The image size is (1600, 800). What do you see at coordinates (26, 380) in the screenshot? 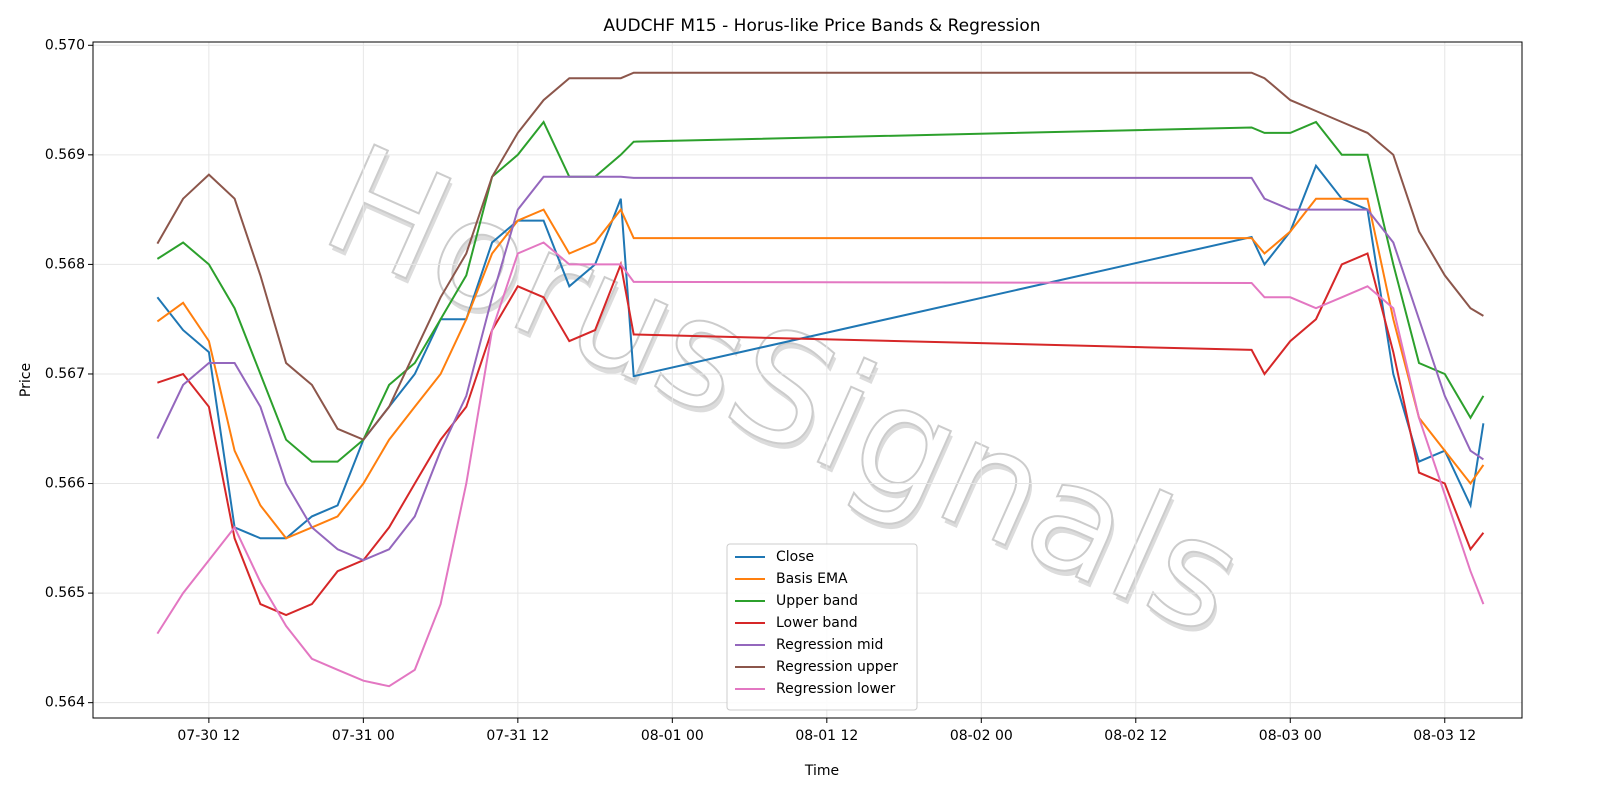
I see `y-axis-label: Price` at bounding box center [26, 380].